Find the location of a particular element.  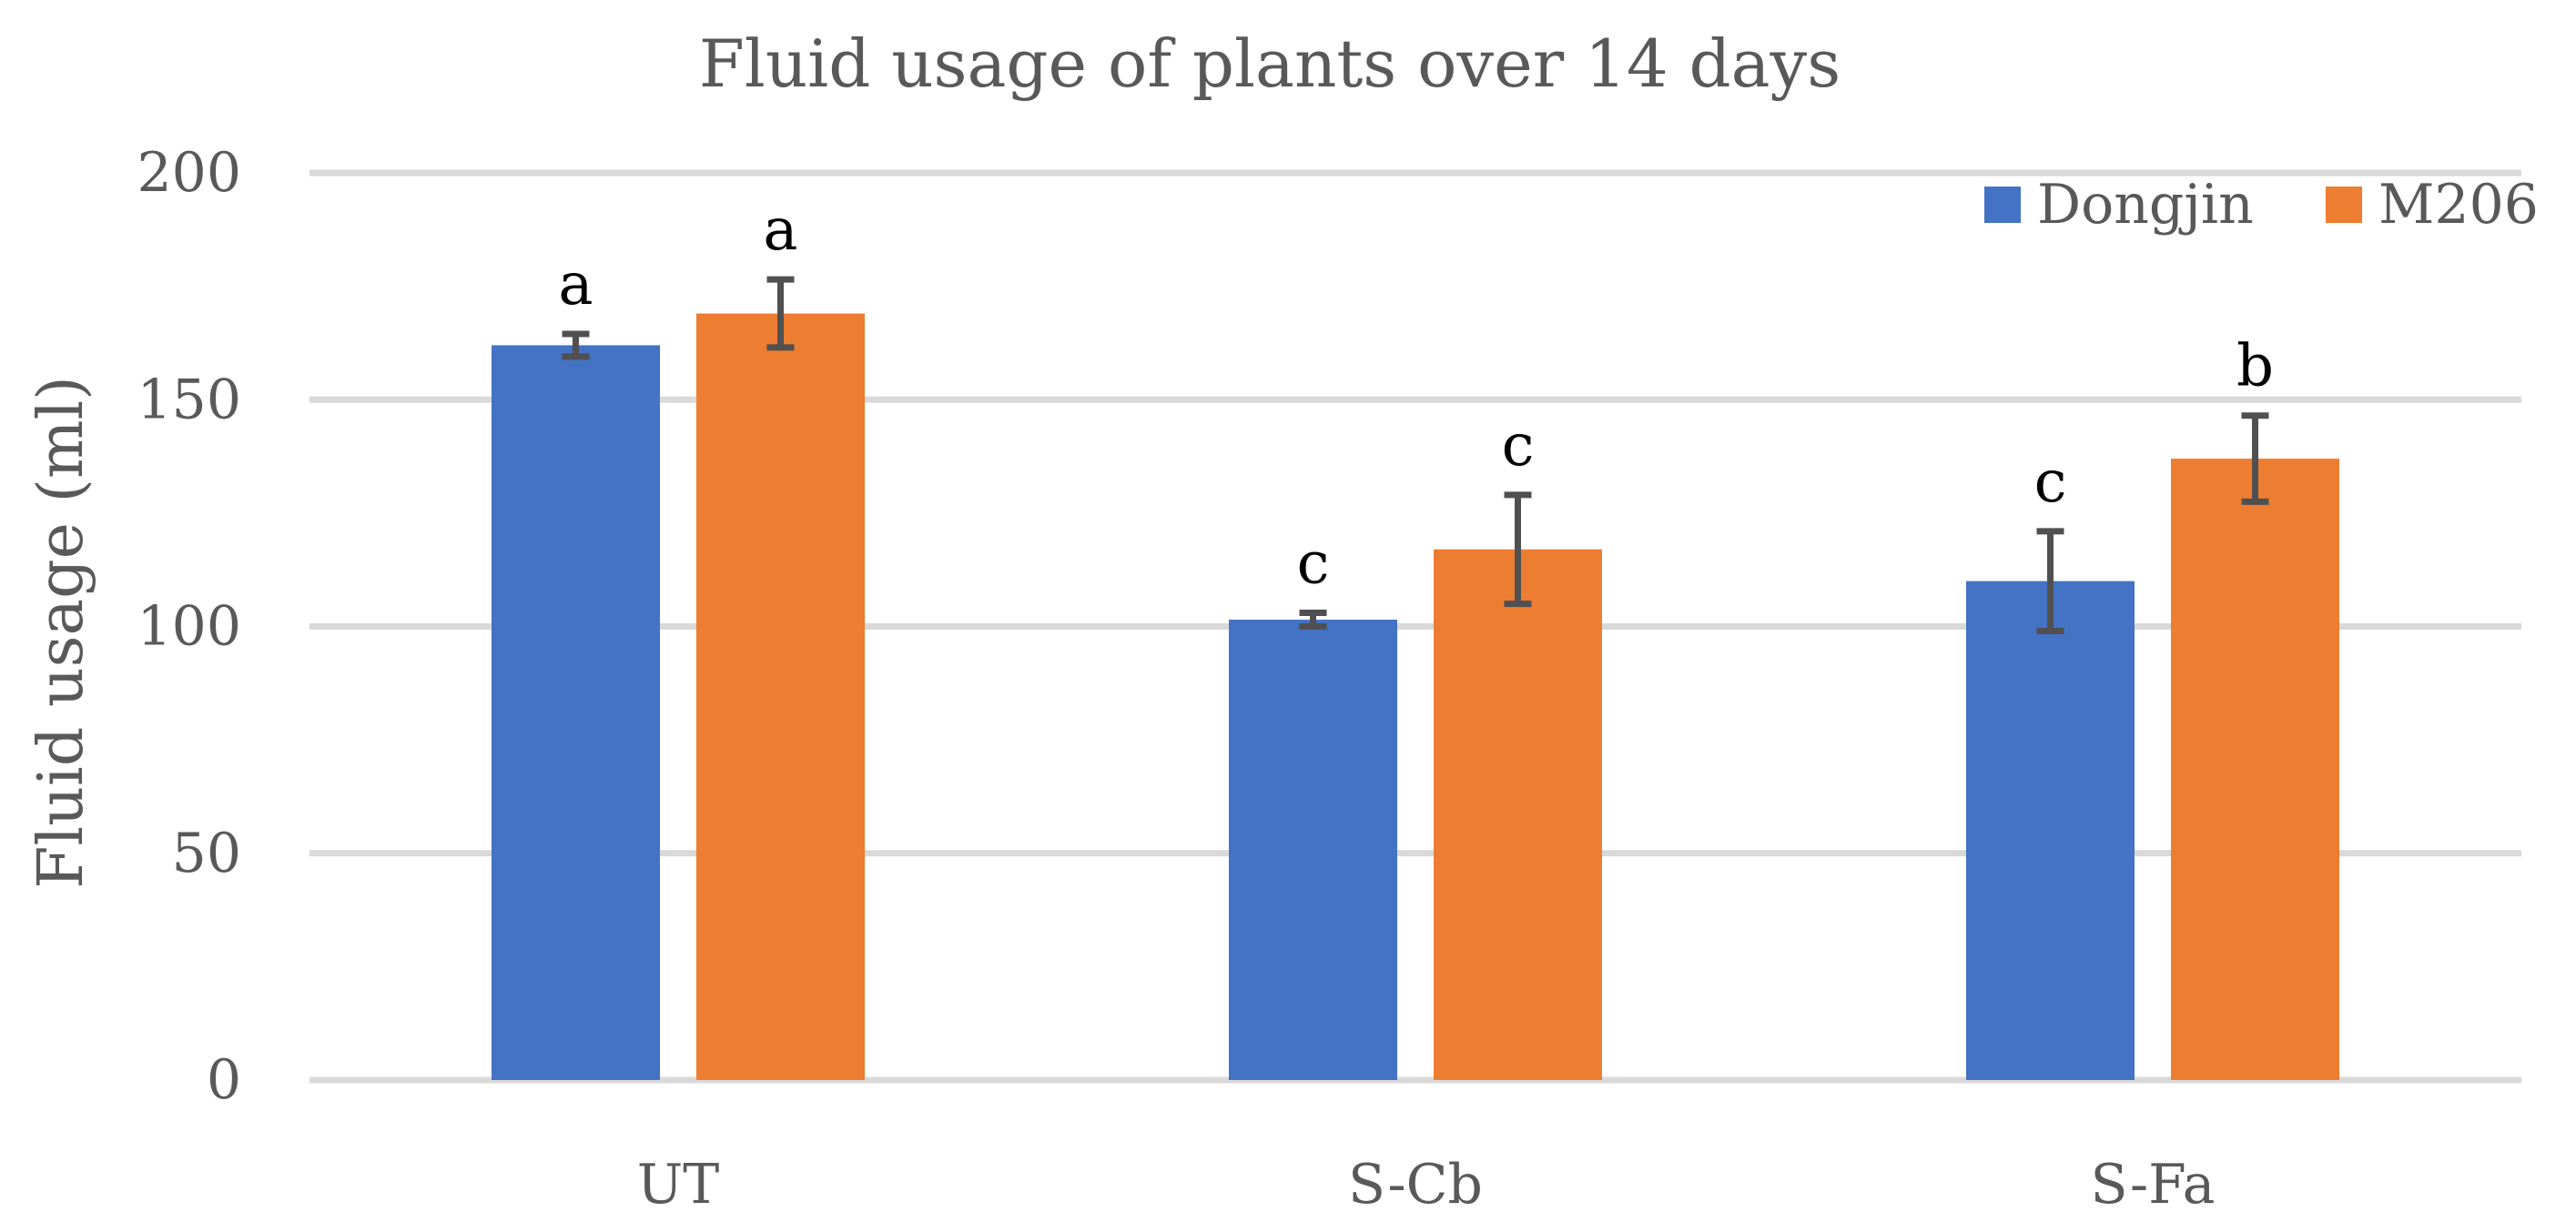

x-tick-label: S-Cb is located at coordinates (1415, 1185).